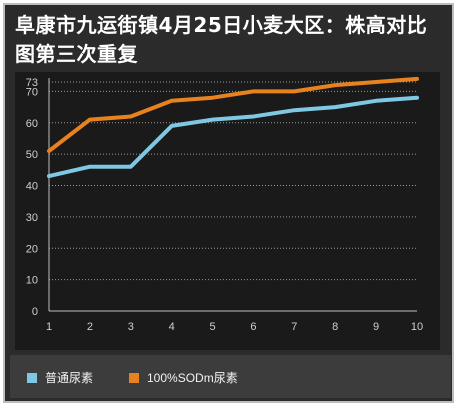 Image resolution: width=460 pixels, height=409 pixels. I want to click on x-tick-label: 9, so click(376, 327).